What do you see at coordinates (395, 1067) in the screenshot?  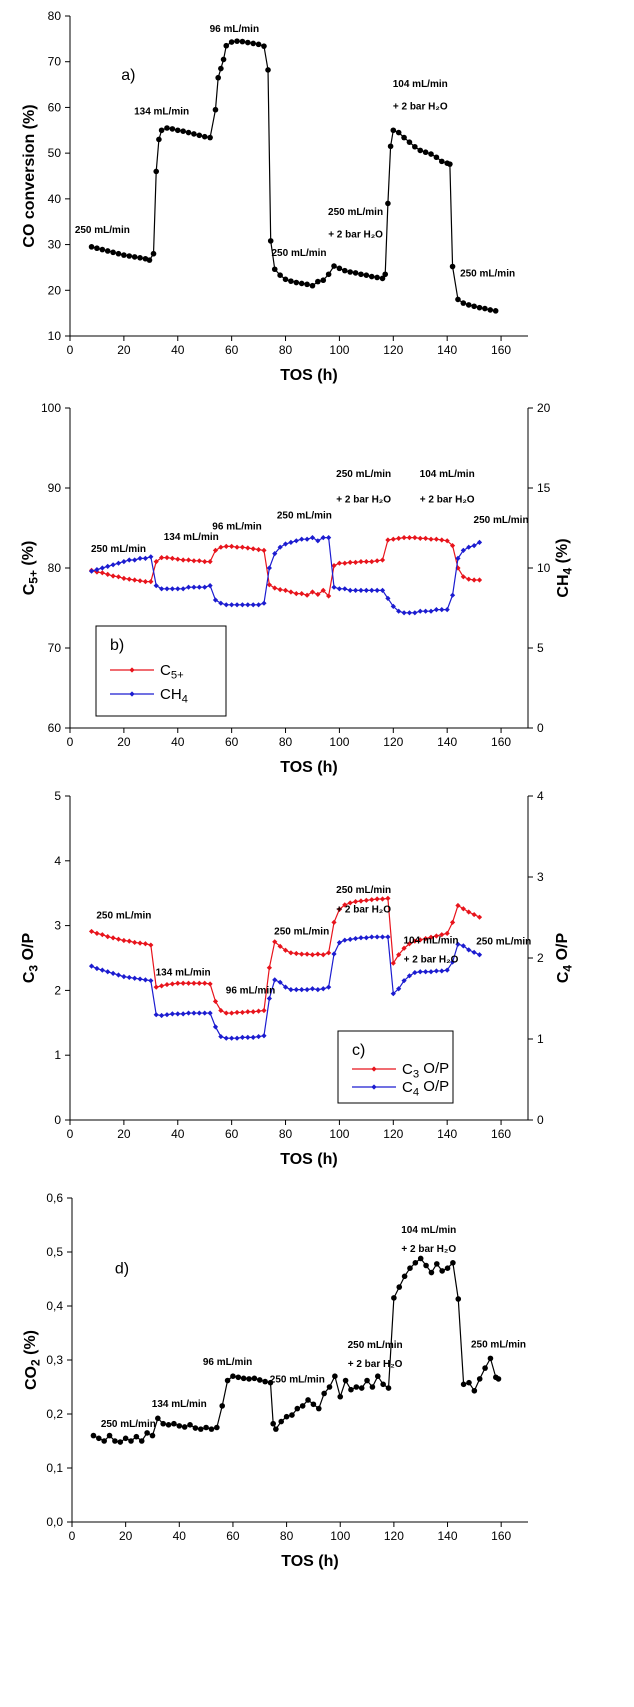 I see `legend: c) C3 O/PC4 O/P` at bounding box center [395, 1067].